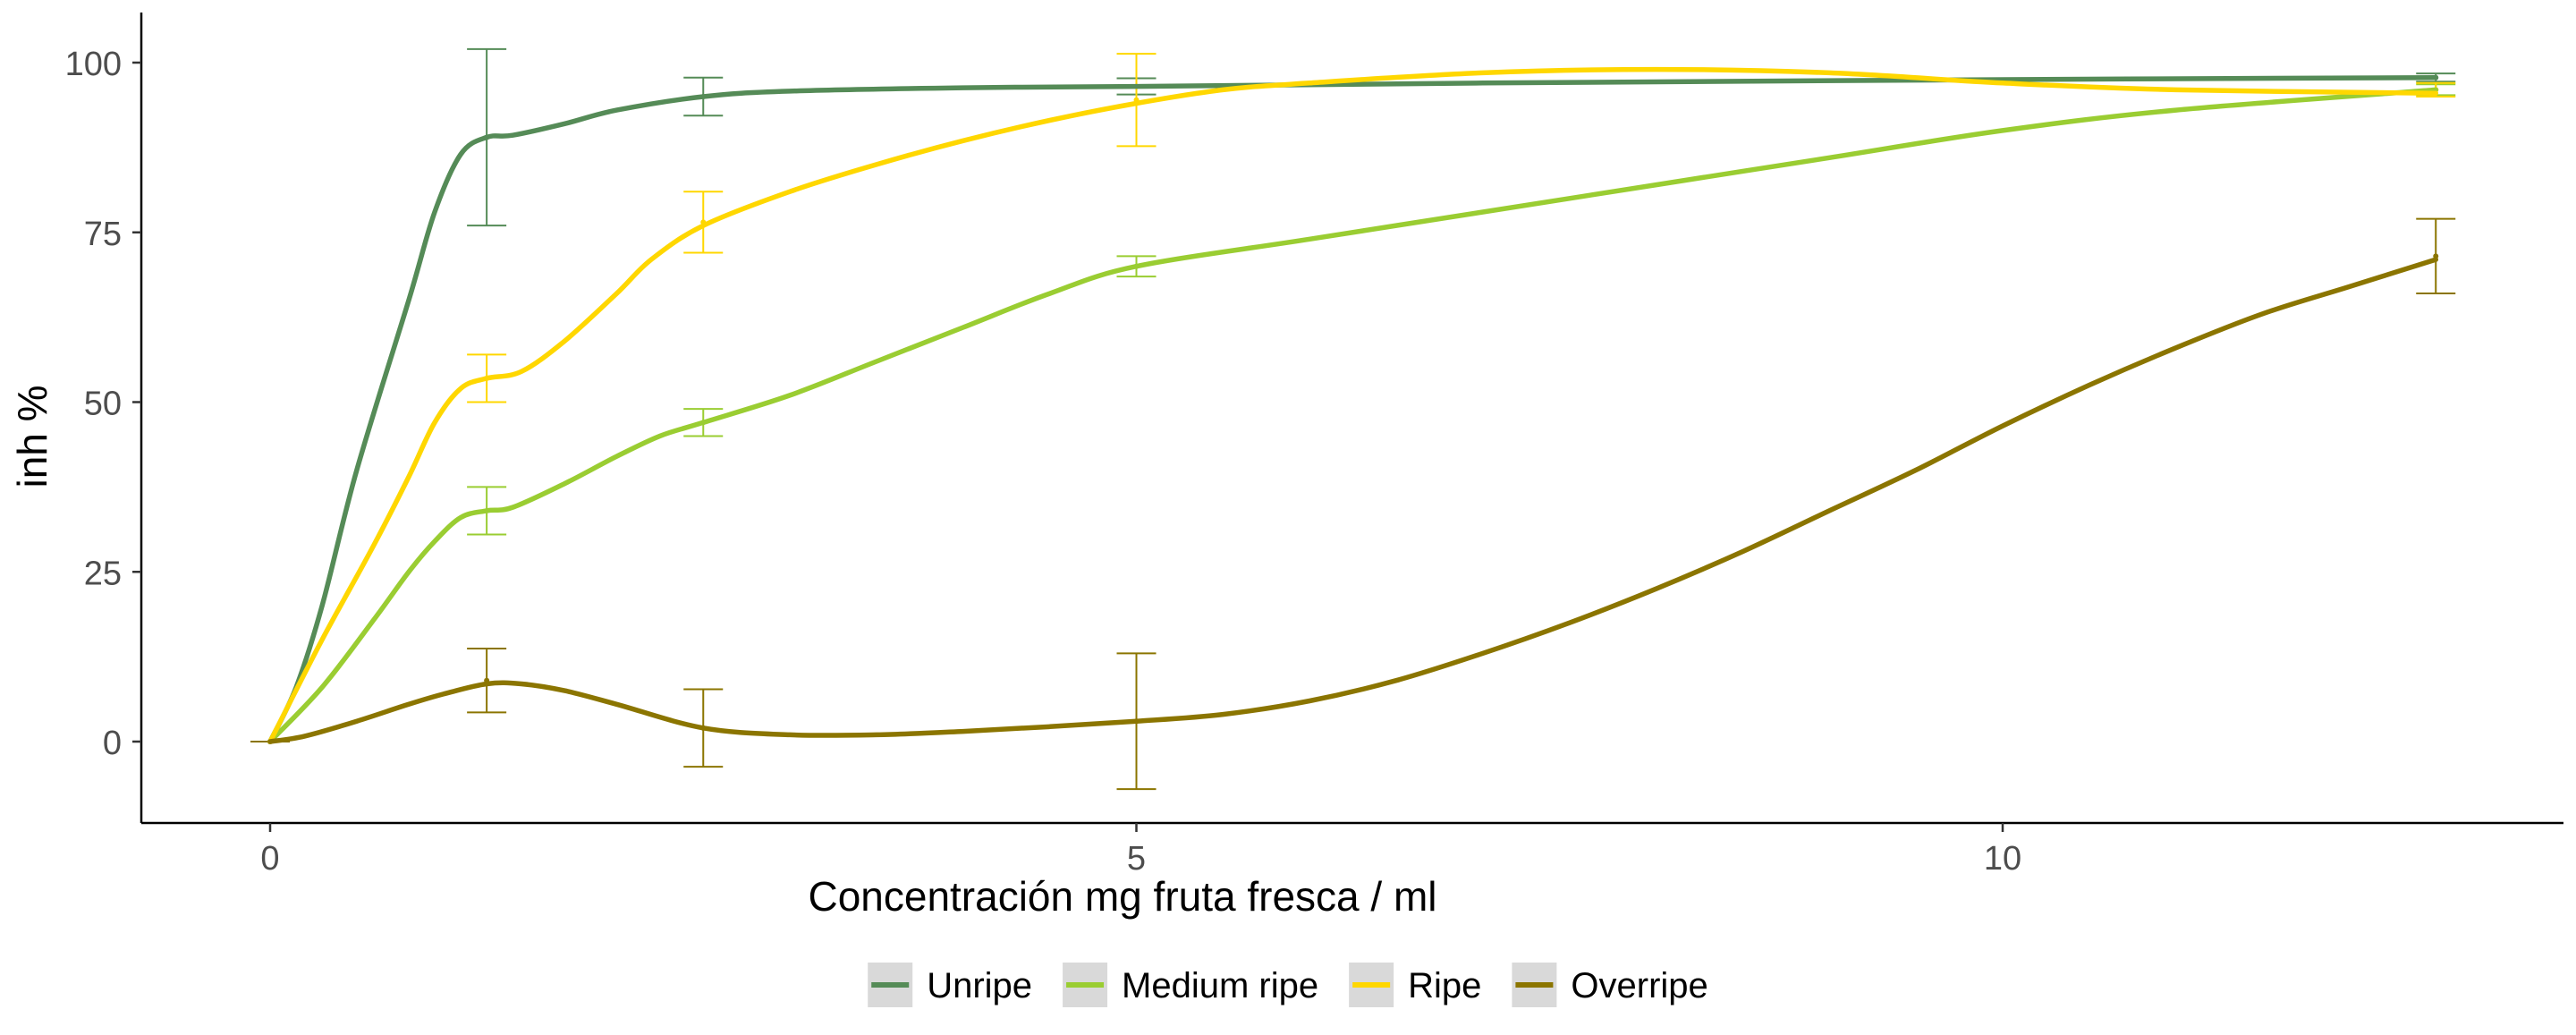  I want to click on legend: Unripe Medium ripe Ripe Overripe, so click(1288, 985).